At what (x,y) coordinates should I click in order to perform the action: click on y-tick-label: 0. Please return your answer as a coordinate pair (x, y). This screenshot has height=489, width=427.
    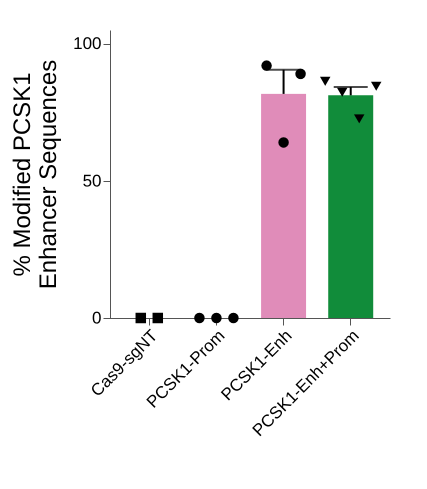
    Looking at the image, I should click on (97, 318).